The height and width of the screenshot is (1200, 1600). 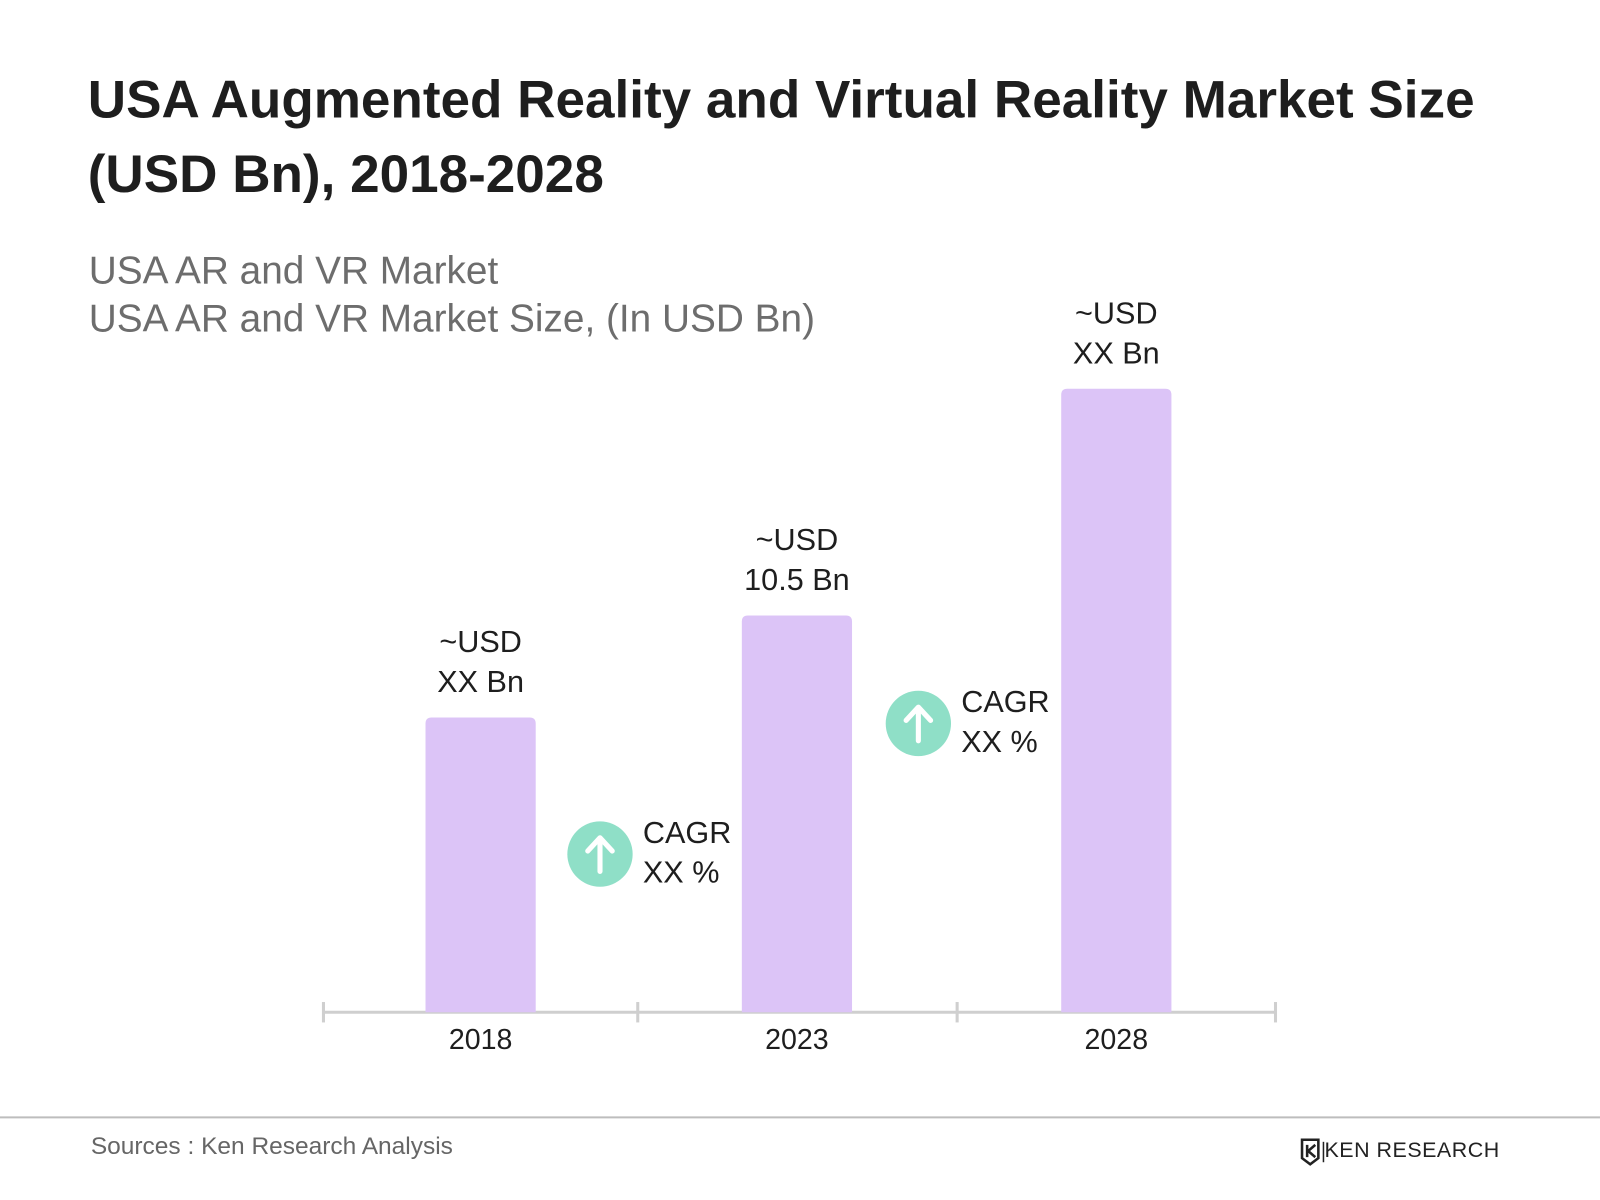 I want to click on subtitle: USA AR and VR Market Size, (In USD Bn), so click(x=451, y=319).